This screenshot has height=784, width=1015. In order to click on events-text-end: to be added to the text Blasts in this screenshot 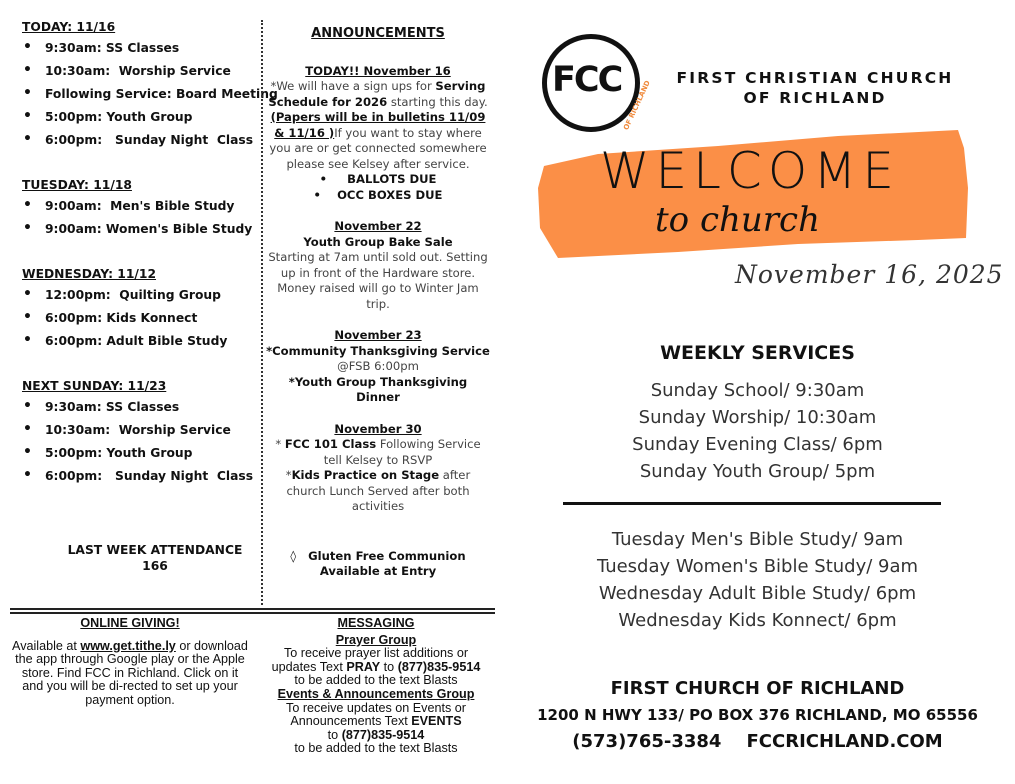, I will do `click(376, 748)`.